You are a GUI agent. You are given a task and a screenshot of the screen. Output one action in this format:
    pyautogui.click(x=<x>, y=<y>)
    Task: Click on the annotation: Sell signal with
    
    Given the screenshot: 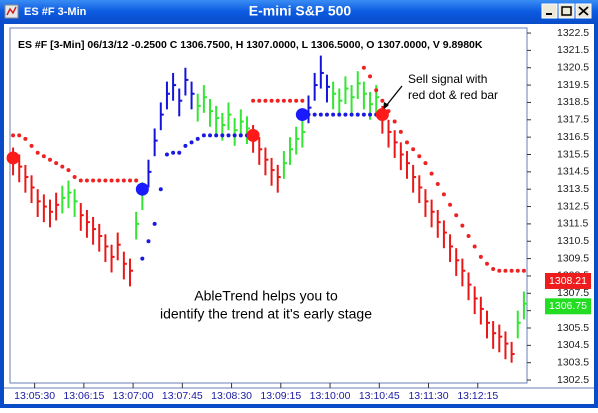 What is the action you would take?
    pyautogui.click(x=447, y=79)
    